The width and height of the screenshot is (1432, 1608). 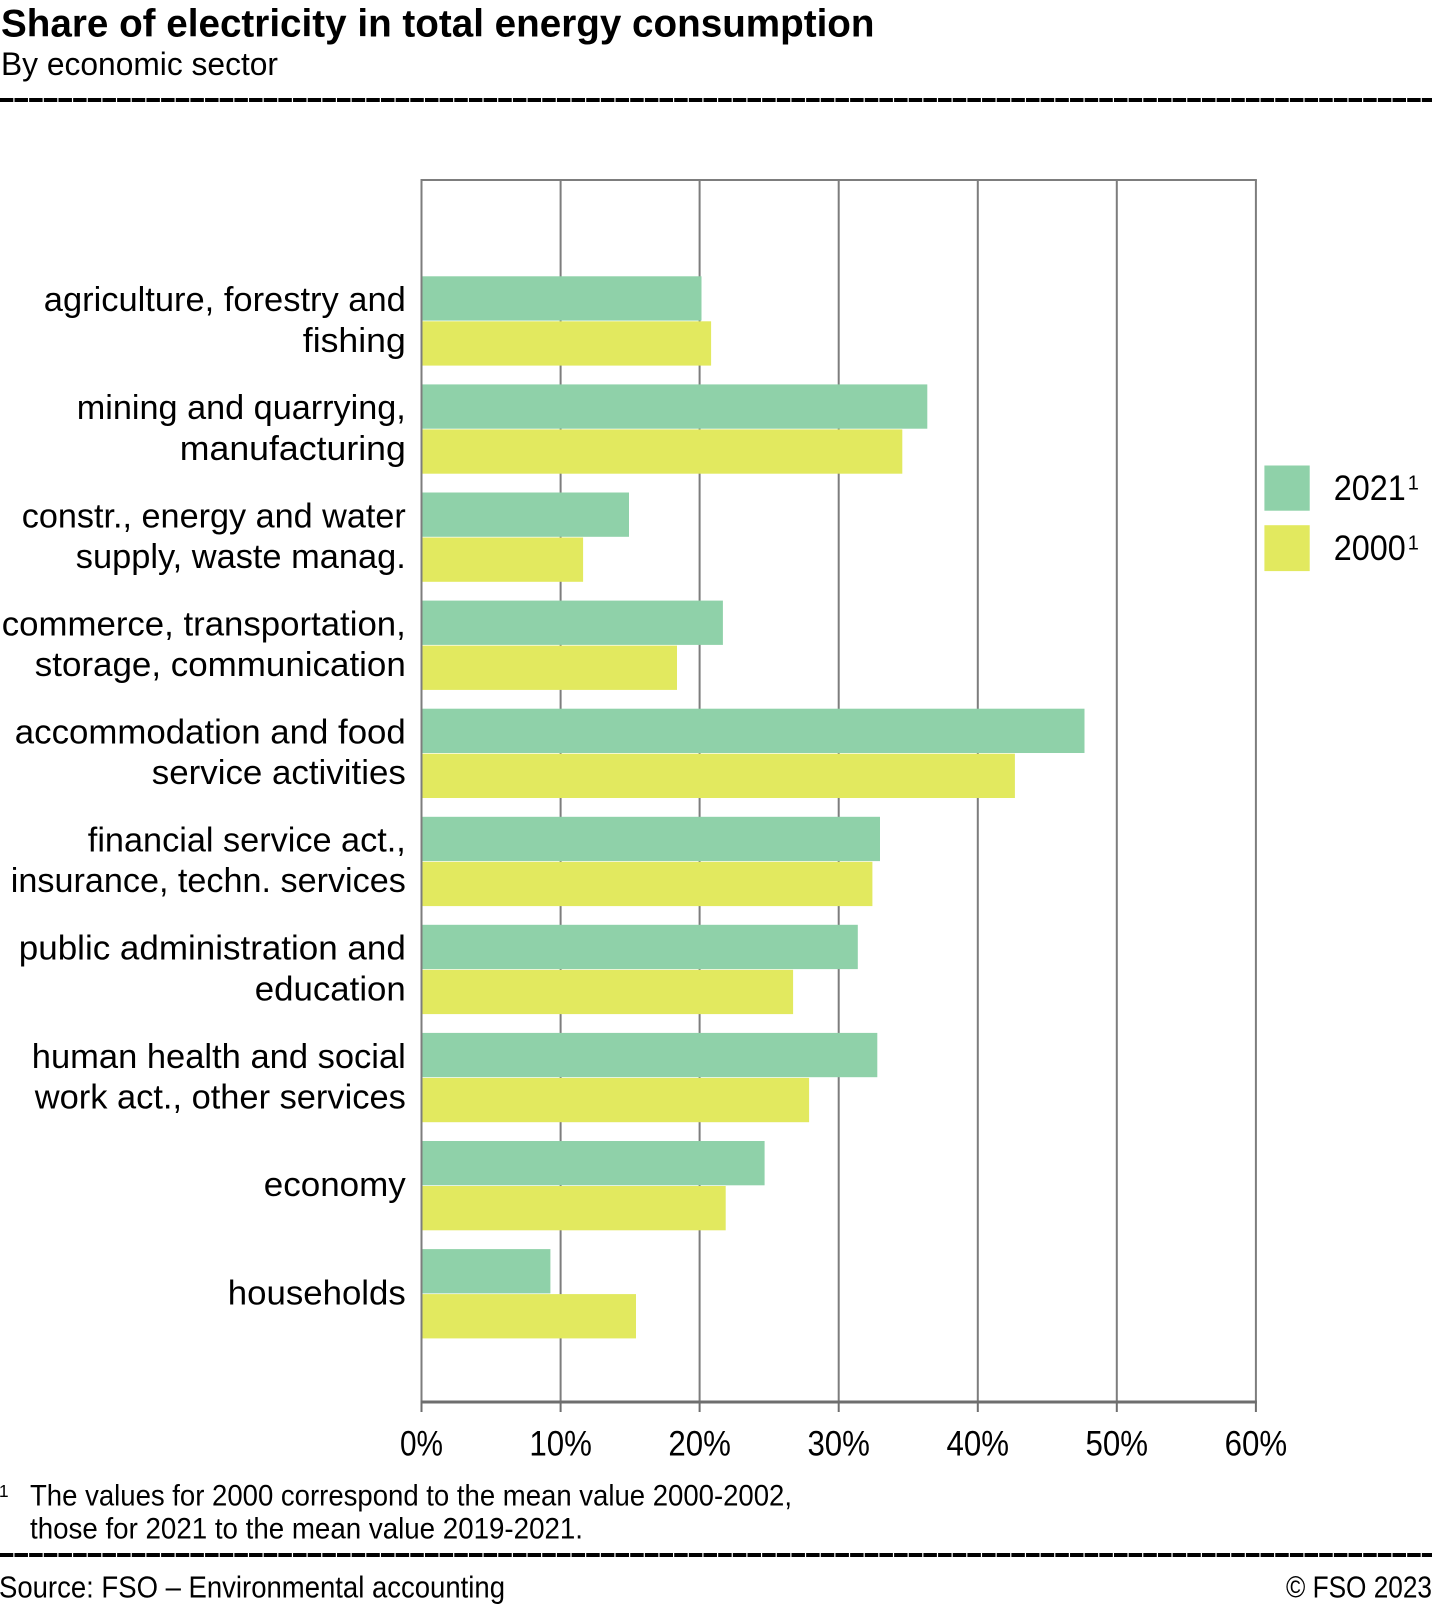 I want to click on svg-text: 2000, so click(x=1370, y=548).